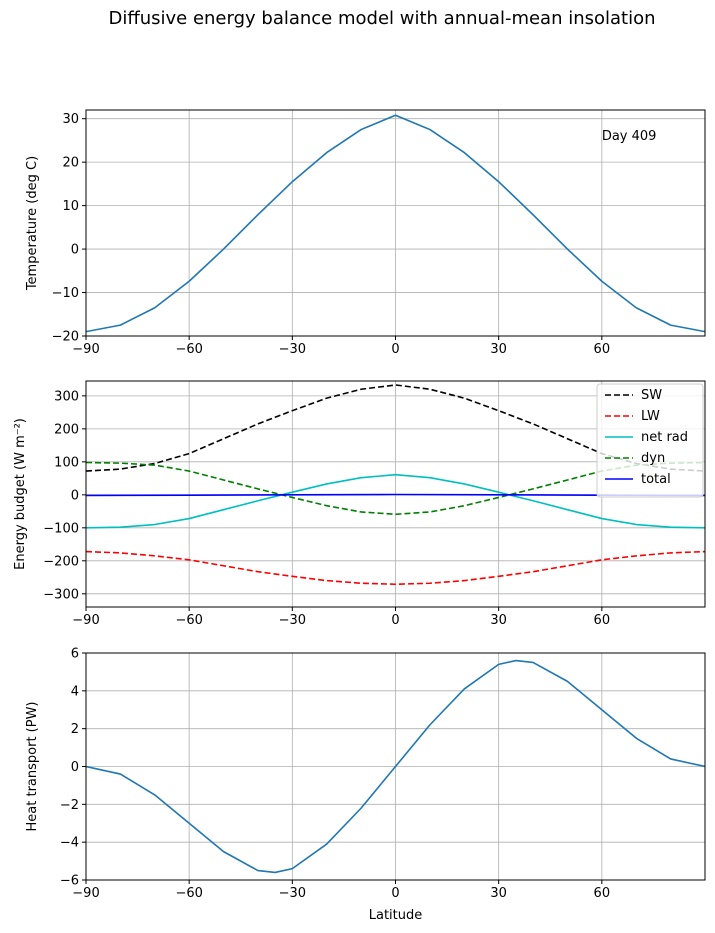  I want to click on series-line-LW, so click(395, 568).